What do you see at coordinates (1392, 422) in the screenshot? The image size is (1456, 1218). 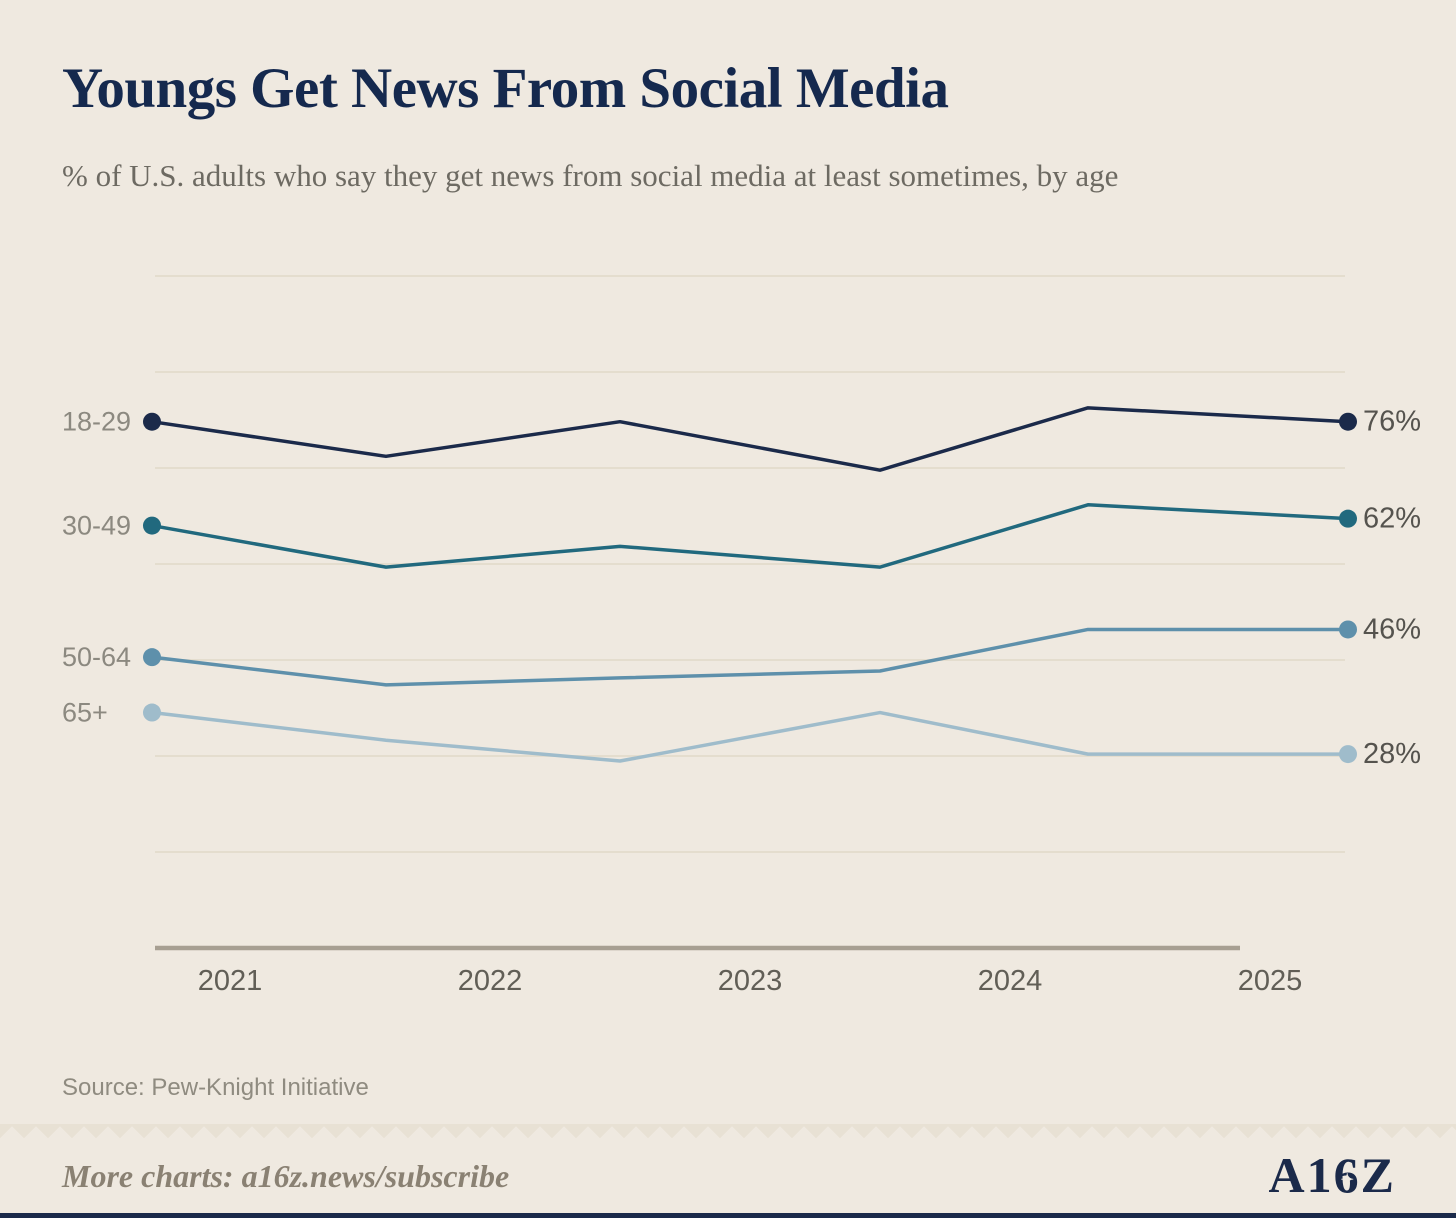 I see `series-end-value: 76%` at bounding box center [1392, 422].